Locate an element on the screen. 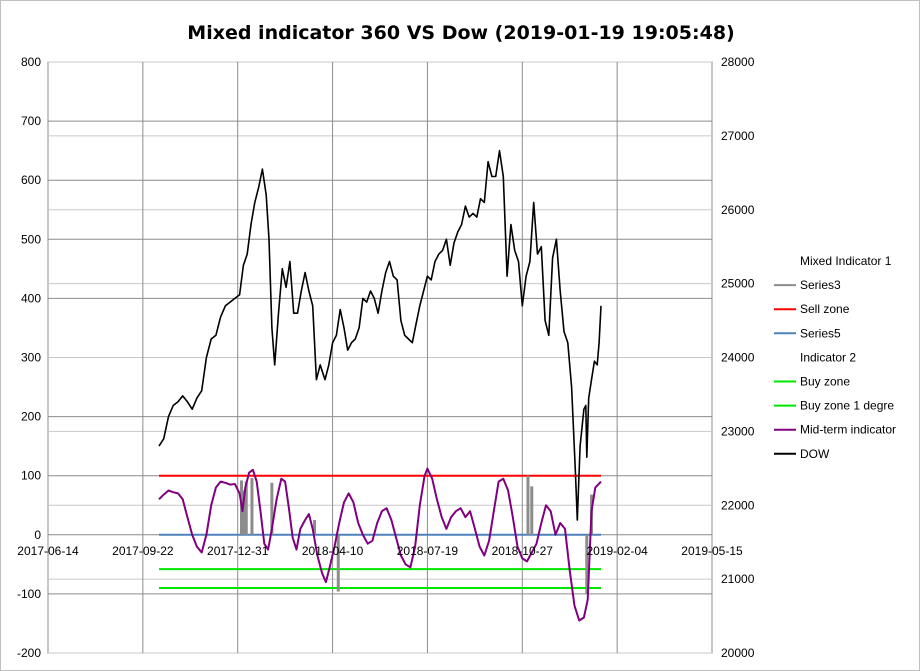 The image size is (920, 671). x-tick-label: 2017-12-31 is located at coordinates (238, 551).